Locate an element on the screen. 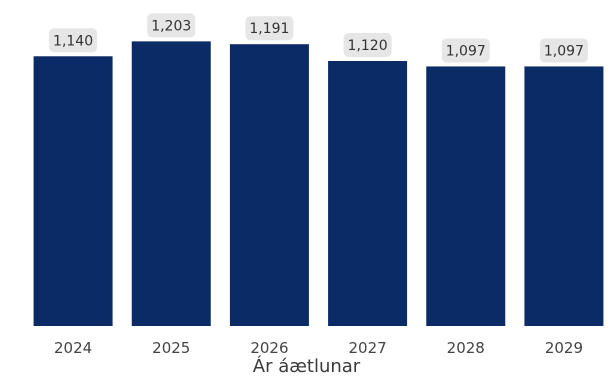 The image size is (613, 385). bar-2026 is located at coordinates (269, 185).